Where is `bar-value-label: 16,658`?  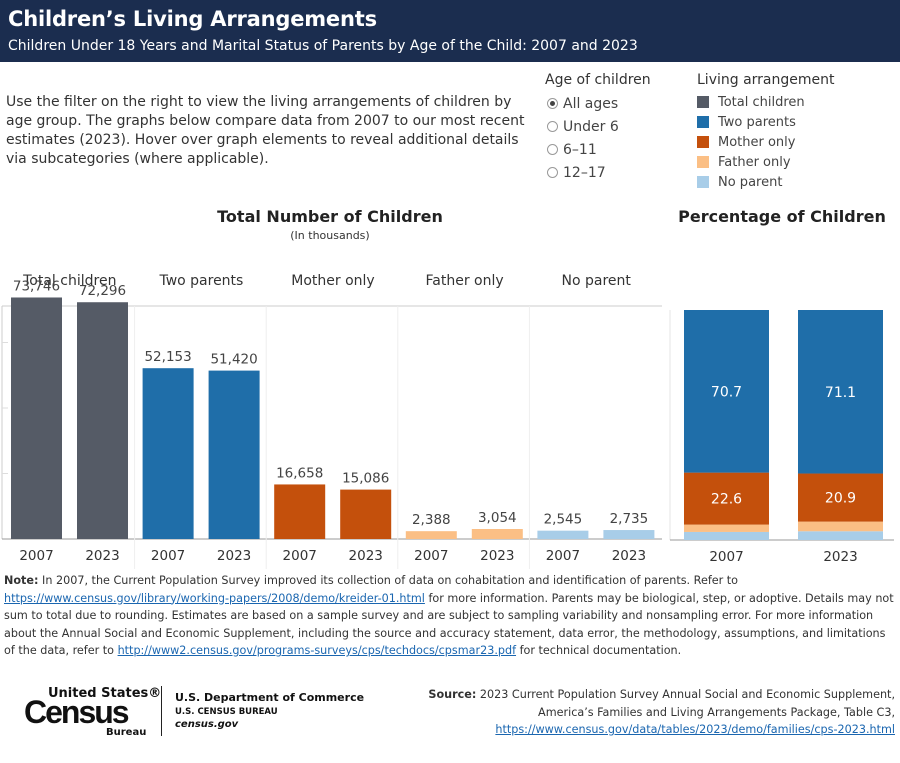 bar-value-label: 16,658 is located at coordinates (299, 473).